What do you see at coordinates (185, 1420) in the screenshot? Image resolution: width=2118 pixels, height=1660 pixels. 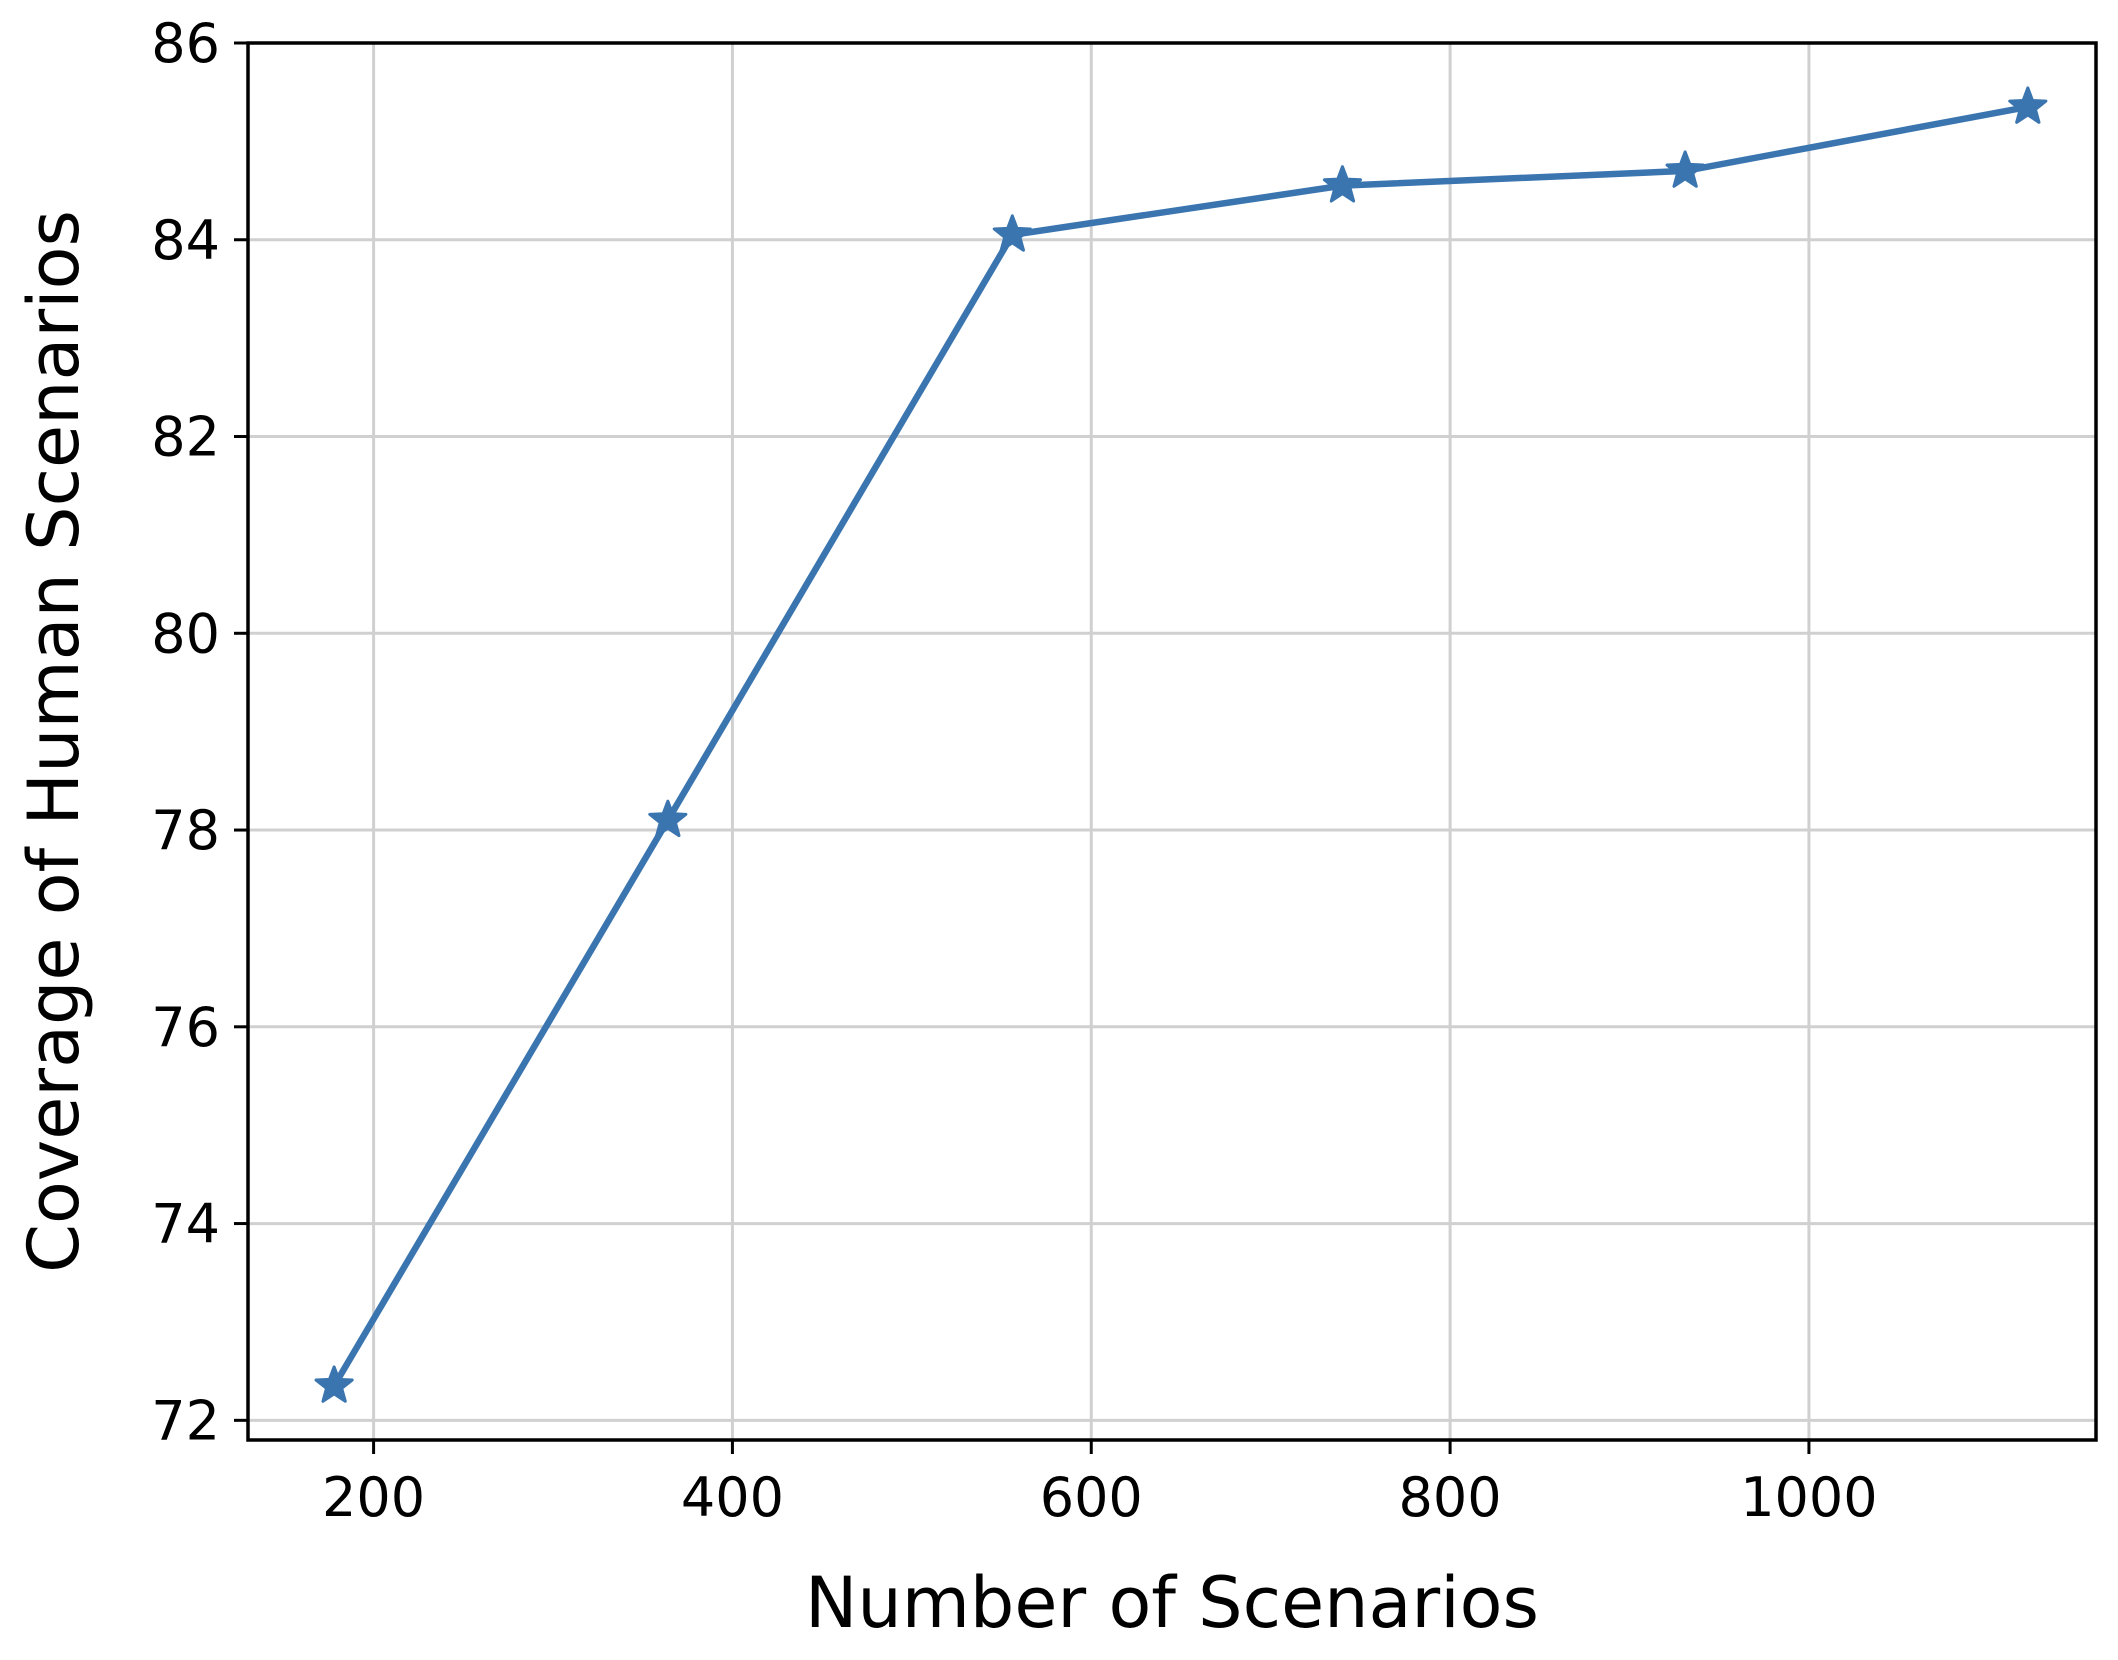 I see `y-tick-label: 72` at bounding box center [185, 1420].